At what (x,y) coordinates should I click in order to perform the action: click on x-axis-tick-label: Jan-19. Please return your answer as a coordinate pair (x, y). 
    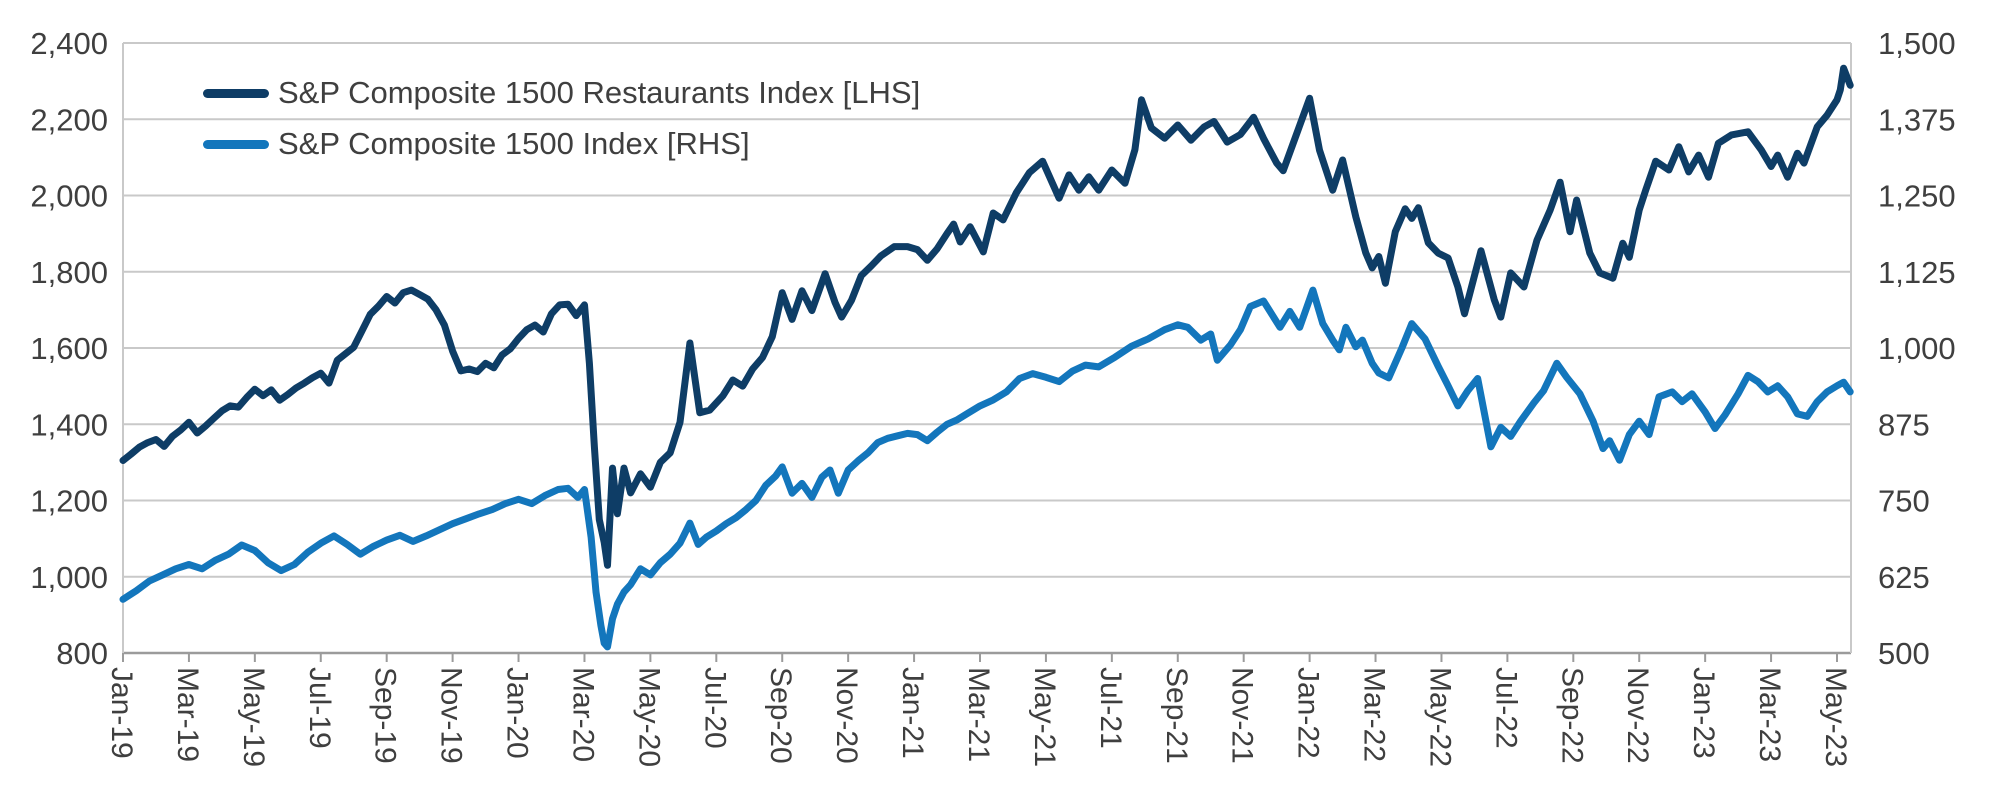
    Looking at the image, I should click on (121, 713).